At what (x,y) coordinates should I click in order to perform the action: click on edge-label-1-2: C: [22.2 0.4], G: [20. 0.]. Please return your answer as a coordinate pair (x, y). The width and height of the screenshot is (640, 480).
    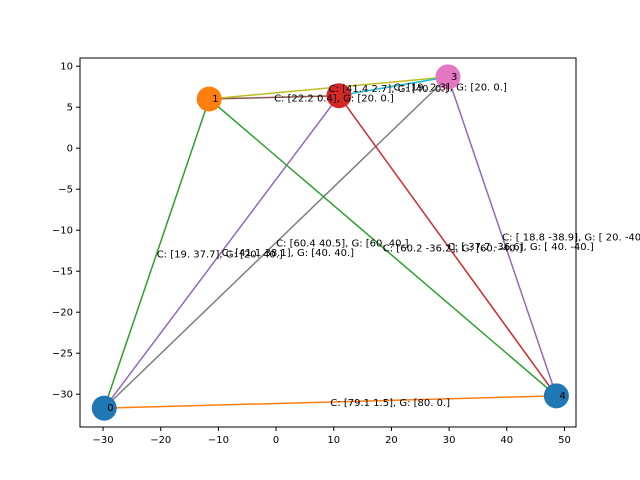
    Looking at the image, I should click on (334, 98).